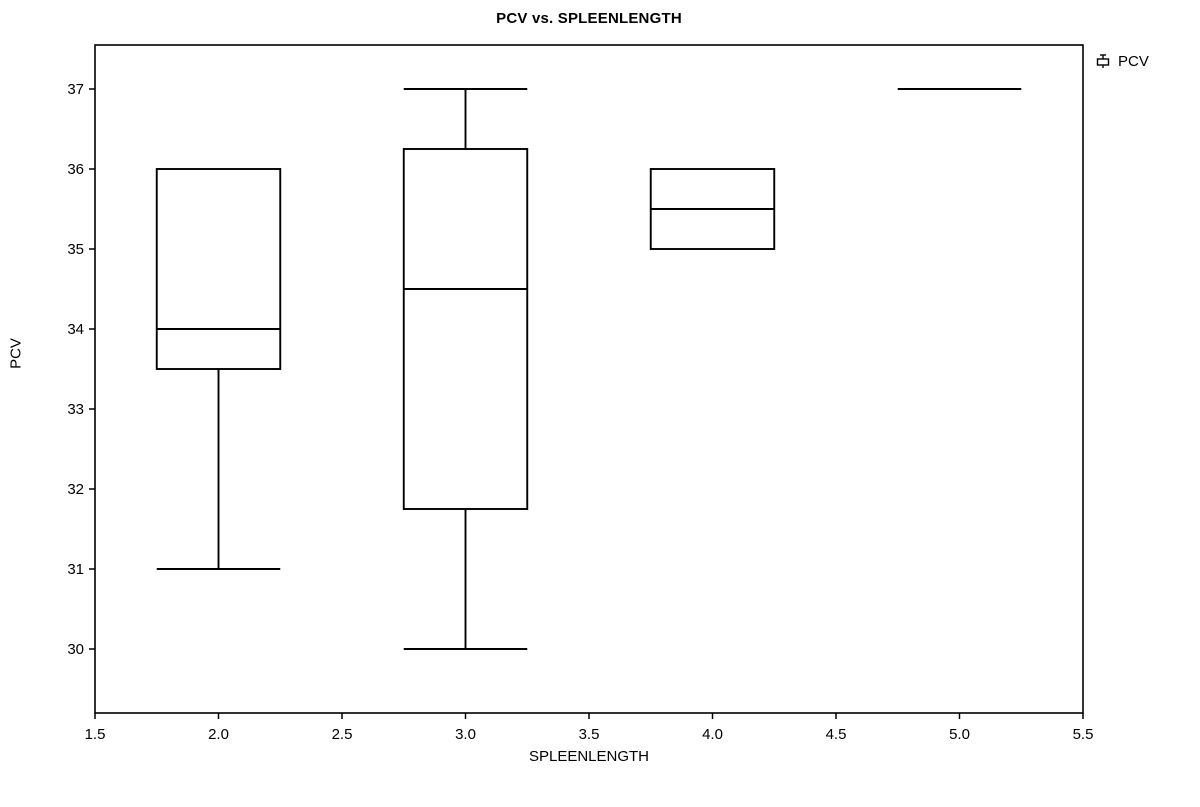 The width and height of the screenshot is (1200, 807). I want to click on legend: PCV, so click(1122, 61).